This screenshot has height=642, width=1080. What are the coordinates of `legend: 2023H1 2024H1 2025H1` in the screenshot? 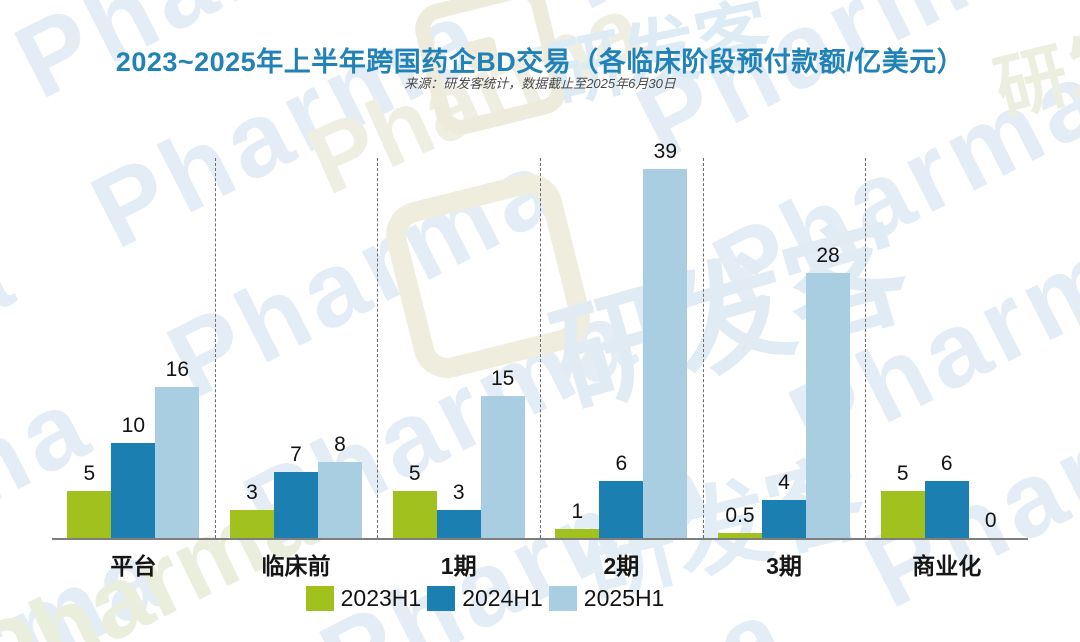 It's located at (512, 598).